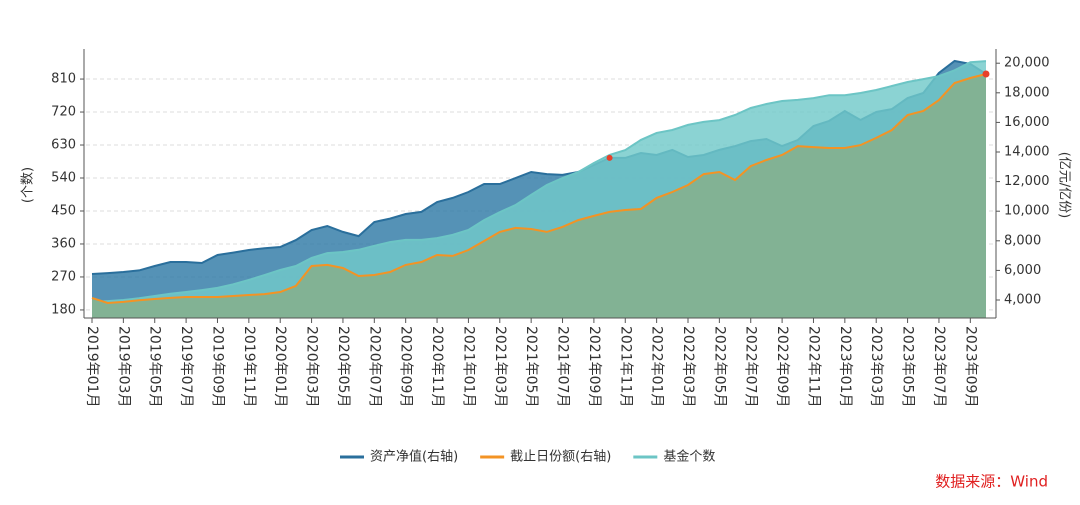  I want to click on x-tick-label: 2019年09月, so click(217, 366).